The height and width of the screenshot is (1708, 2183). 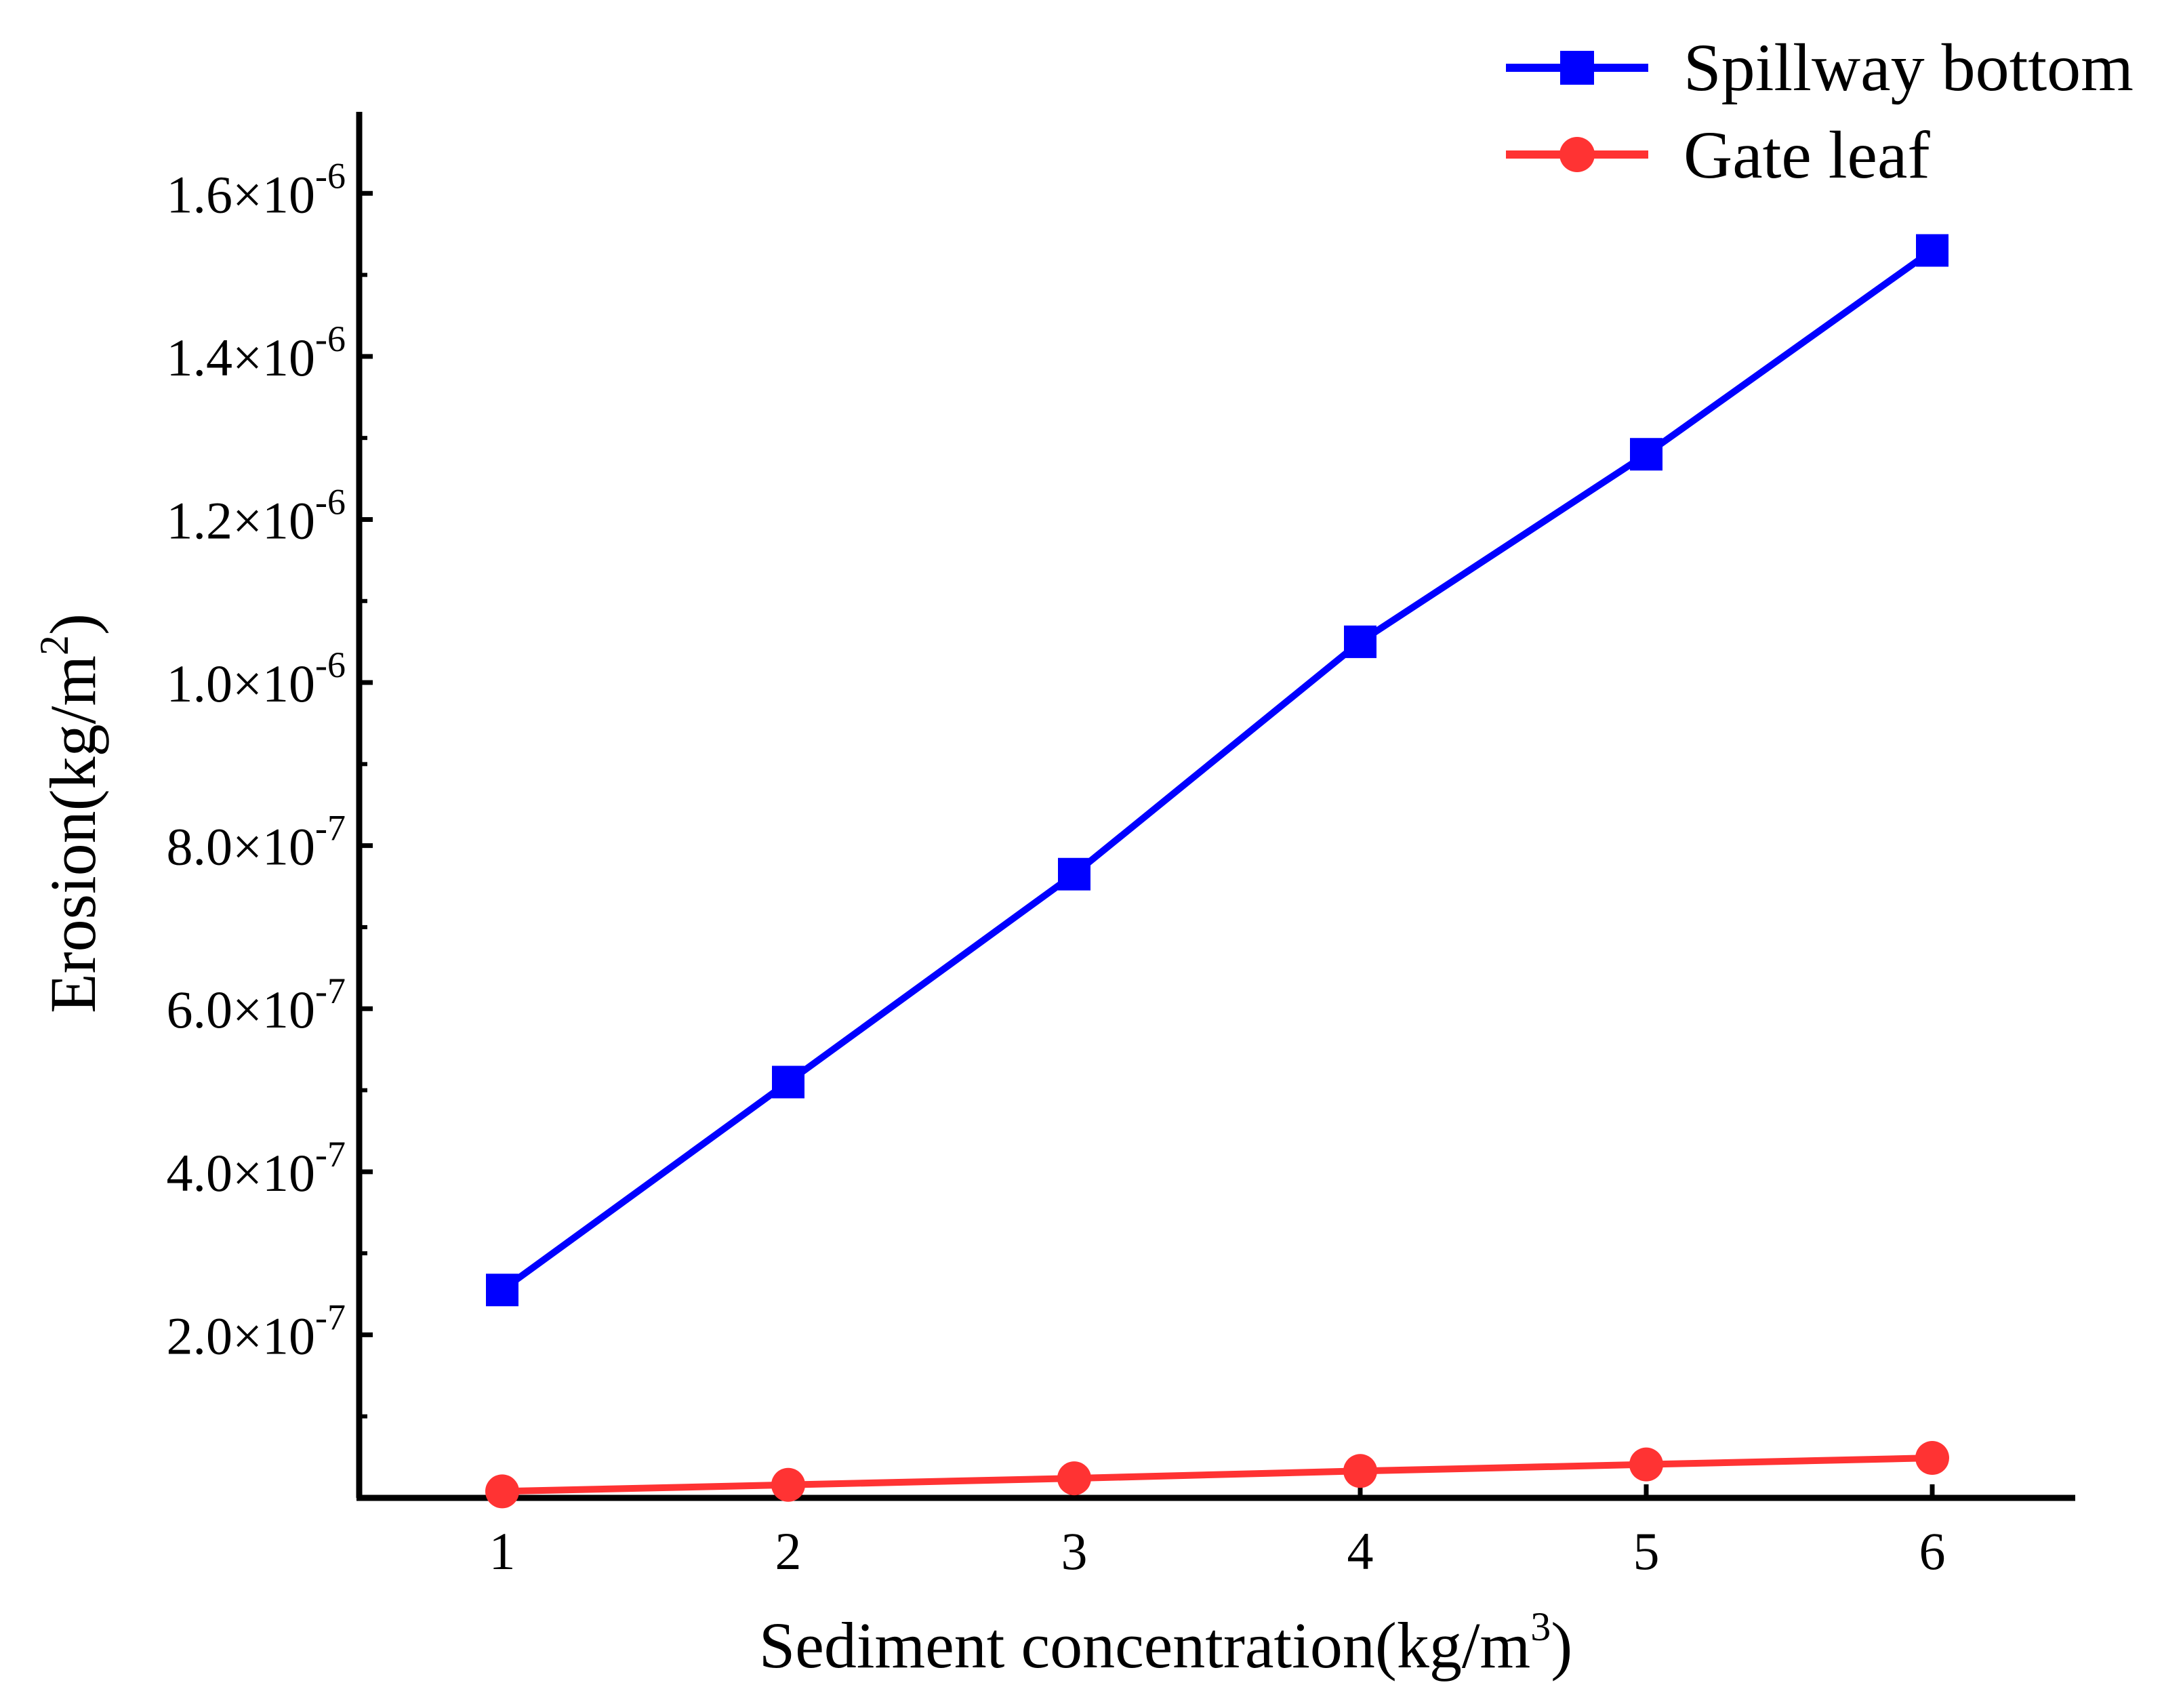 What do you see at coordinates (1933, 1552) in the screenshot?
I see `x-tick-label-5: 6` at bounding box center [1933, 1552].